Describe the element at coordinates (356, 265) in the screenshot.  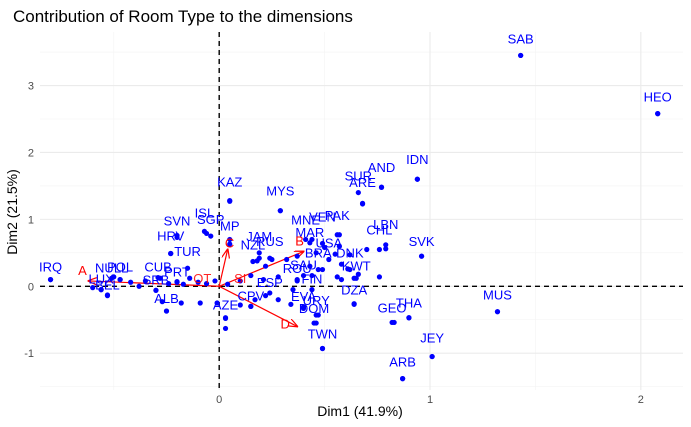
I see `individual-label: KWT` at that location.